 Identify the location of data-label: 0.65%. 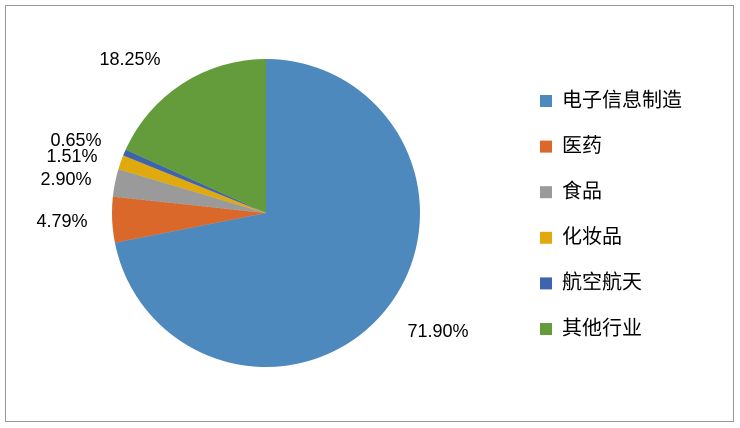
(75, 140).